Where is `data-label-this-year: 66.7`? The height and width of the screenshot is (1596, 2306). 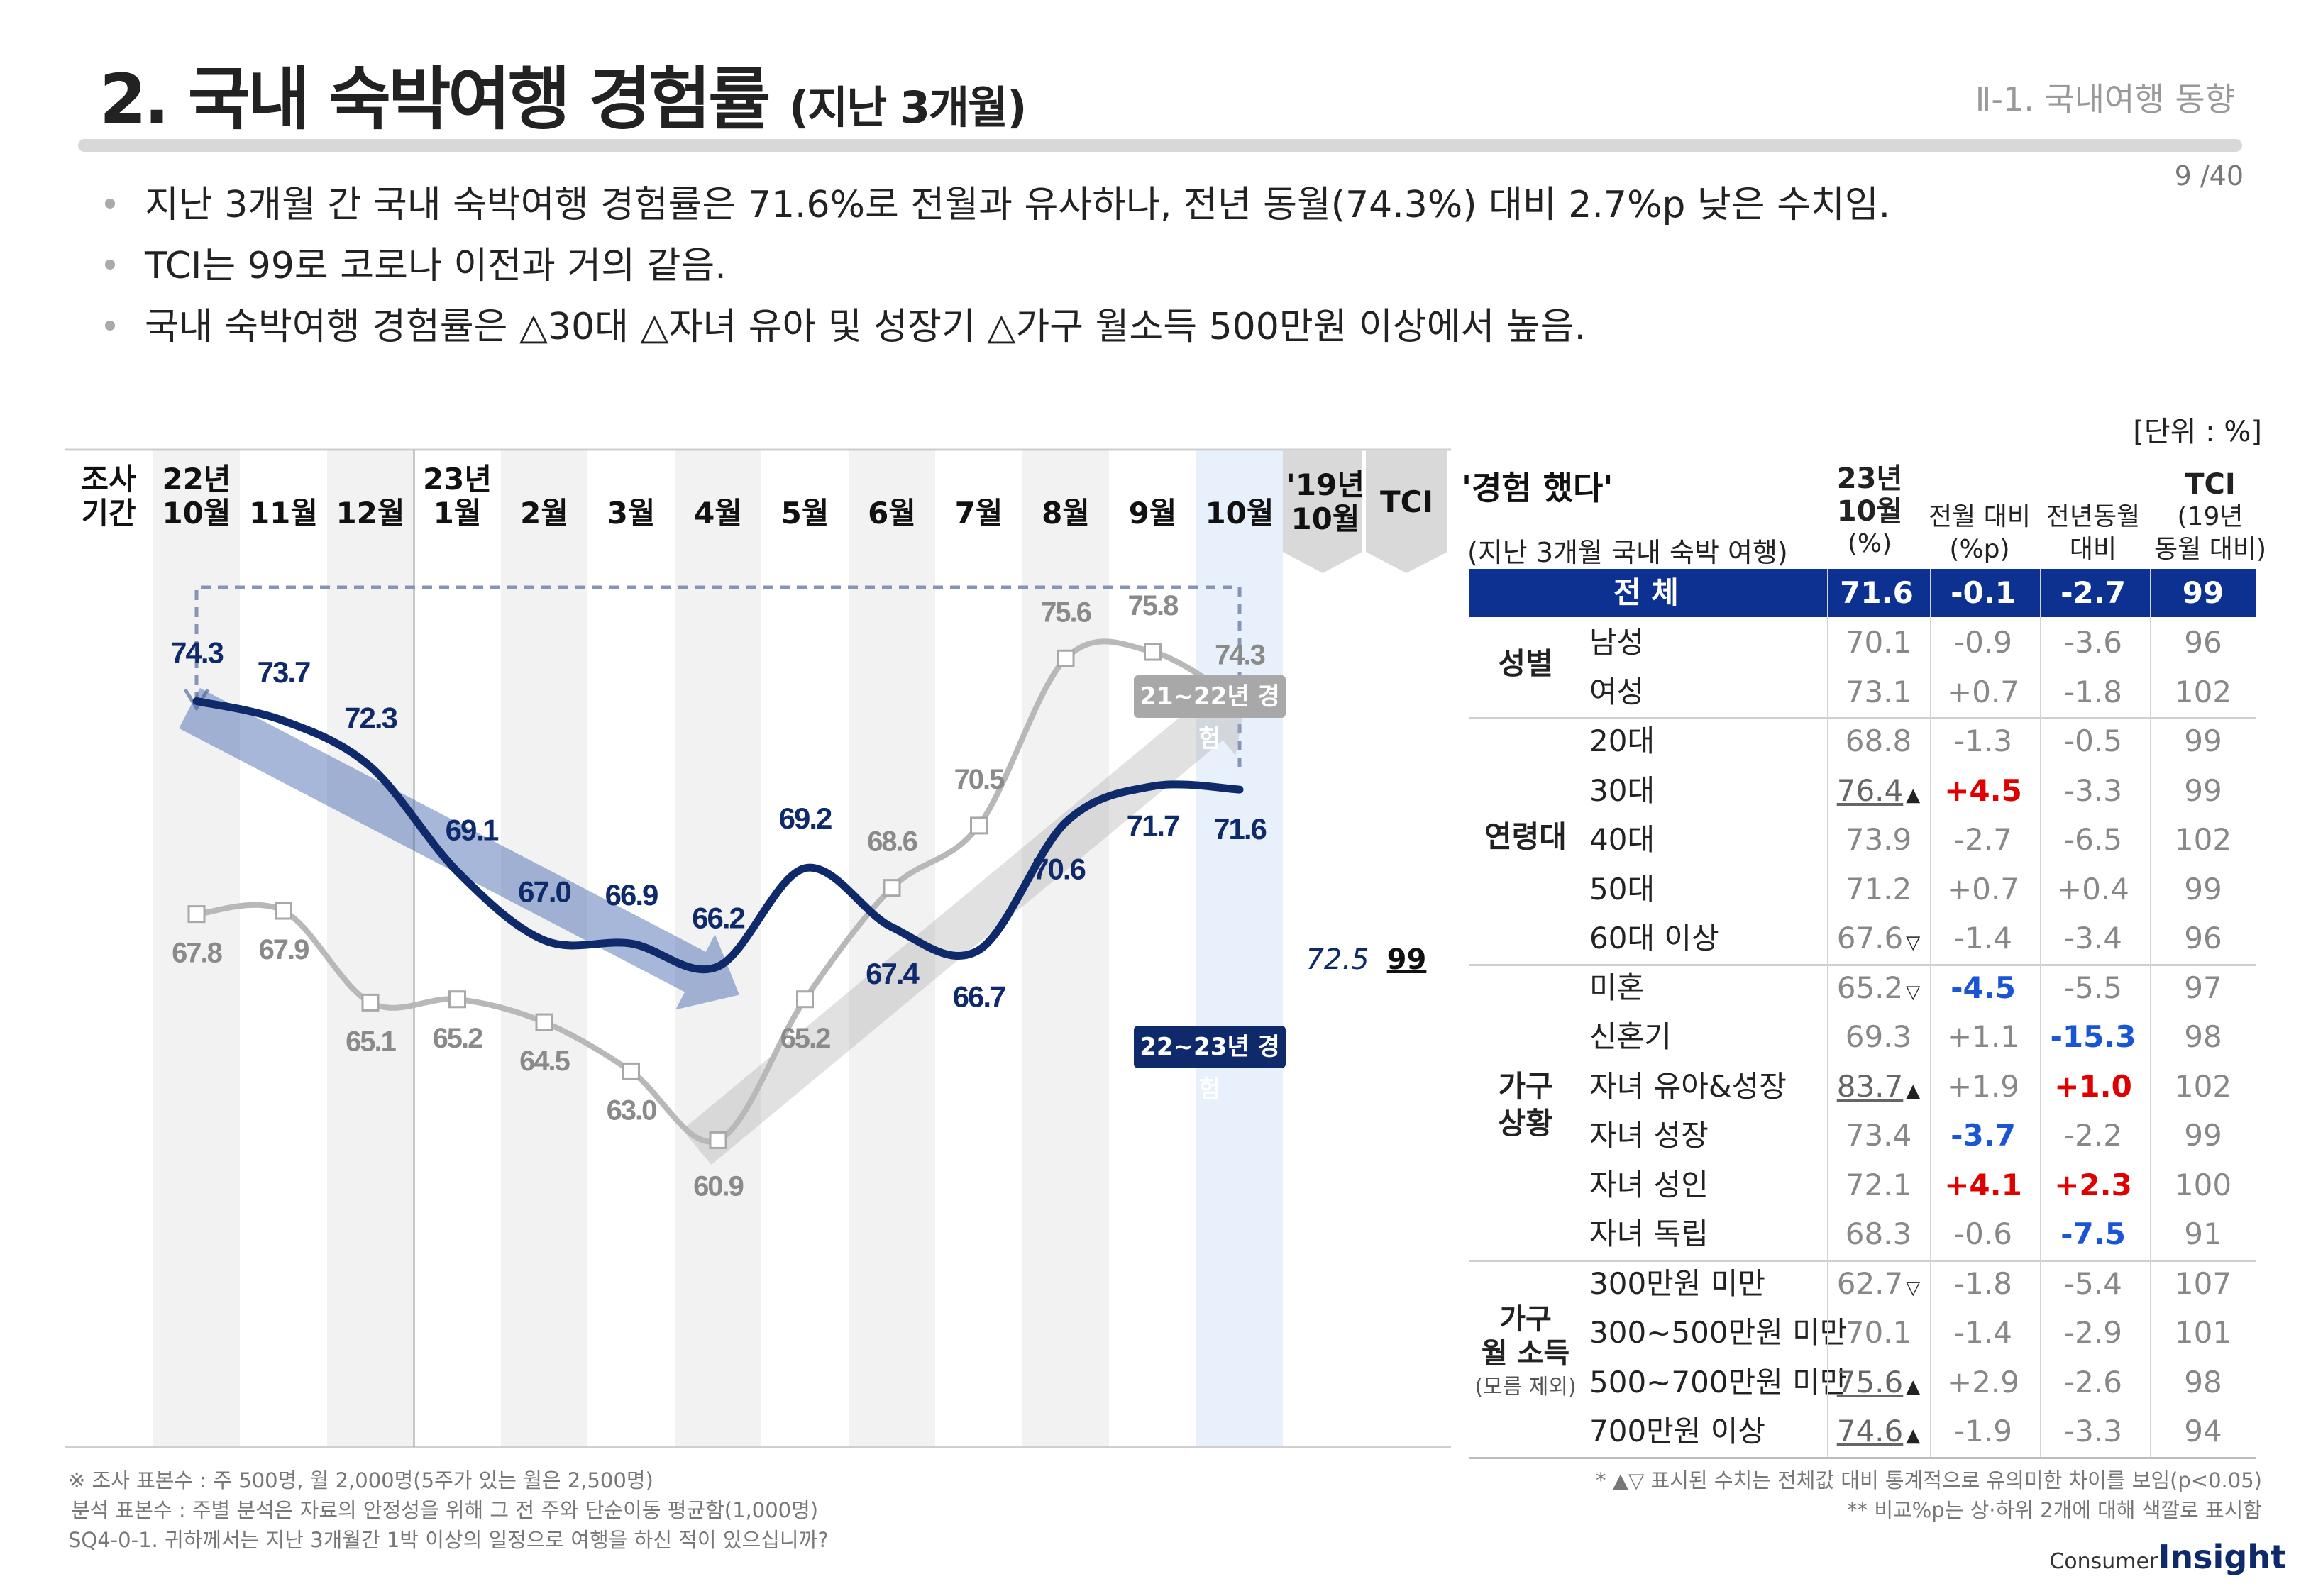
data-label-this-year: 66.7 is located at coordinates (979, 997).